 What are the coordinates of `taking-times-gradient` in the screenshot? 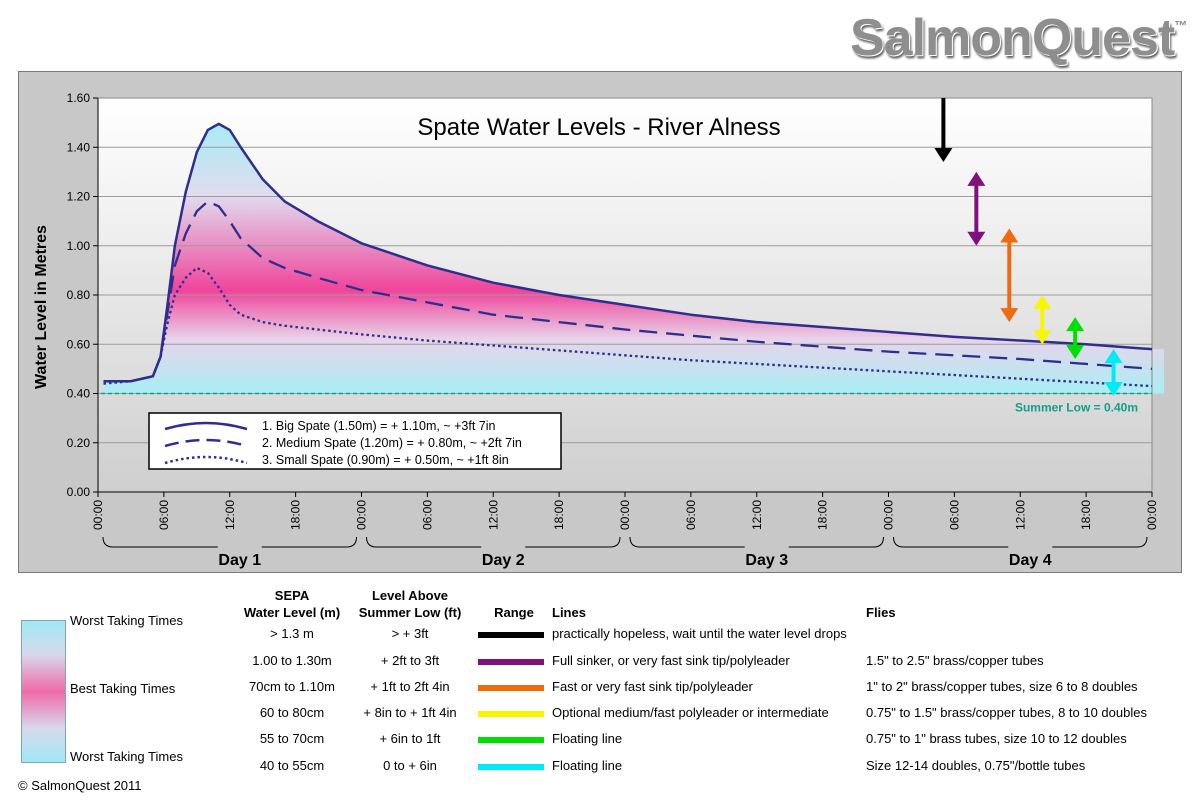 It's located at (43, 691).